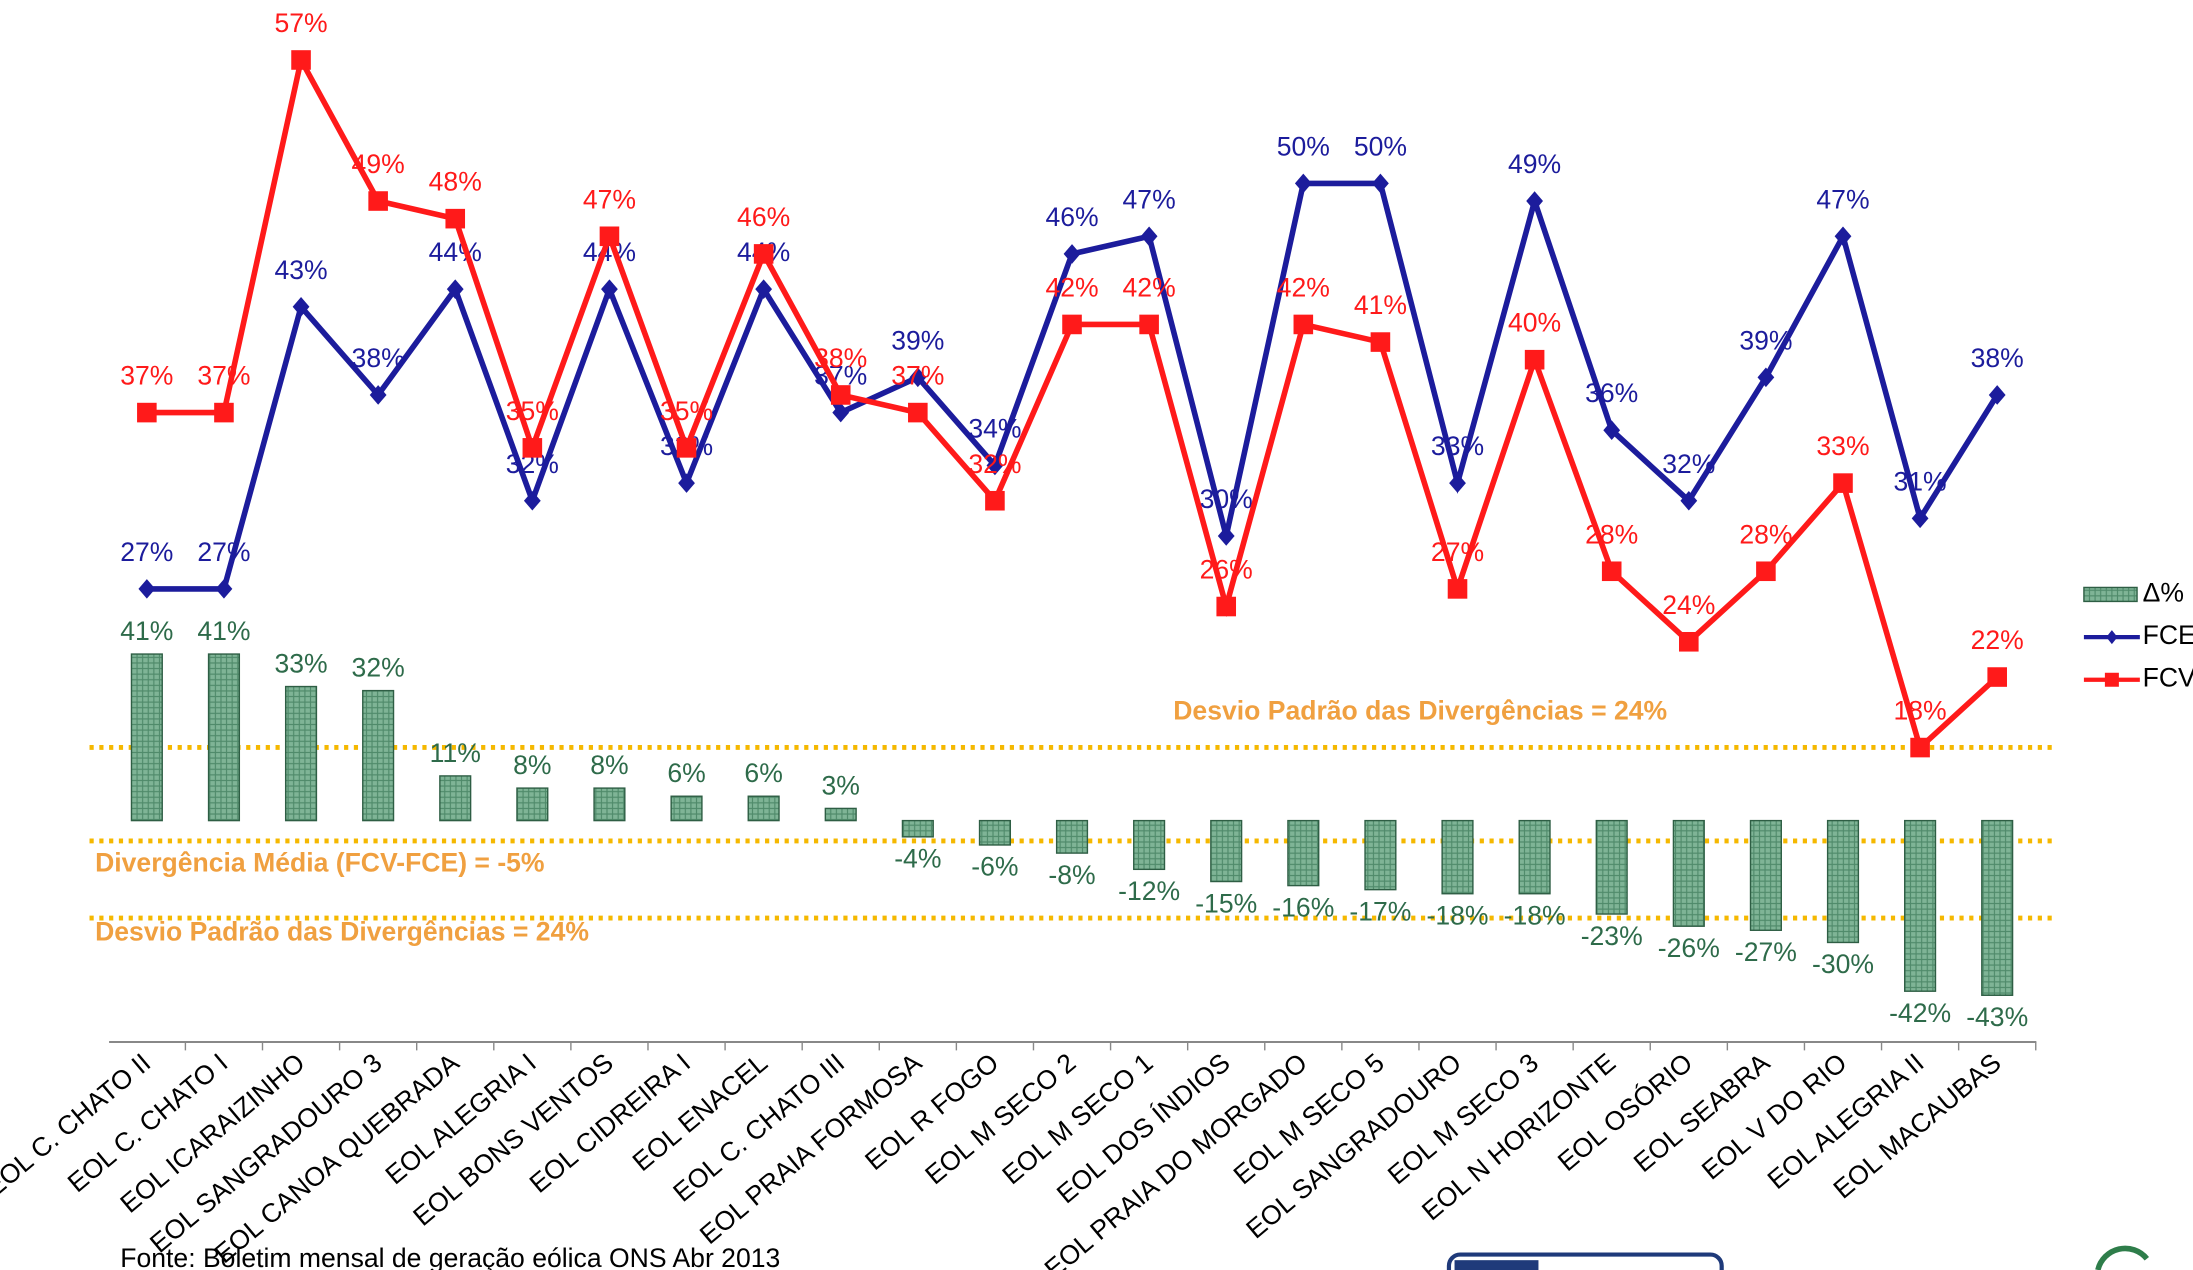  Describe the element at coordinates (1766, 952) in the screenshot. I see `bar-label: -27%` at that location.